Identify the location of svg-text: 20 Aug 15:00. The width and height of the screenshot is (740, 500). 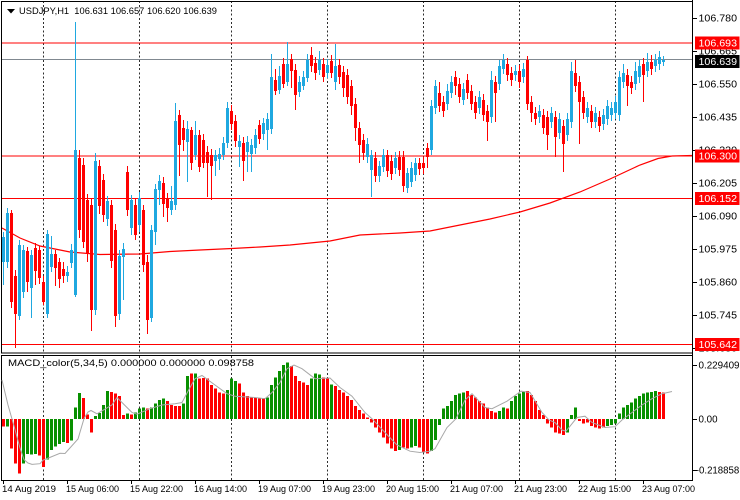
(412, 489).